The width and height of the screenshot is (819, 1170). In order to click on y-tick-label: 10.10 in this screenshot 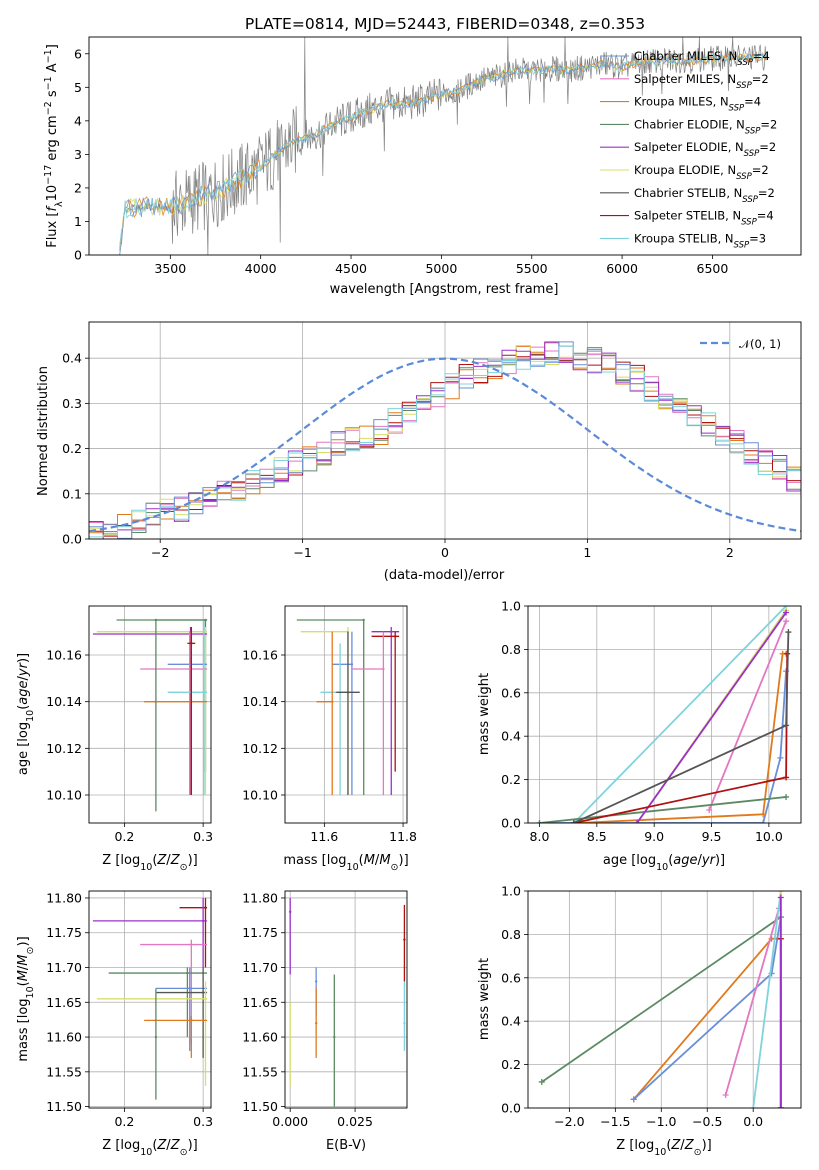, I will do `click(260, 795)`.